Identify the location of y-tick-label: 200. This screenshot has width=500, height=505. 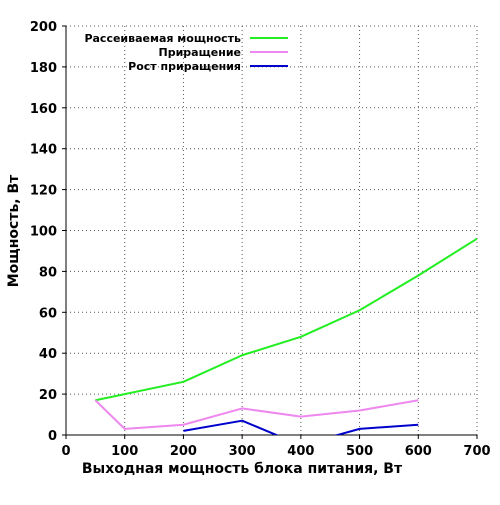
(43, 27).